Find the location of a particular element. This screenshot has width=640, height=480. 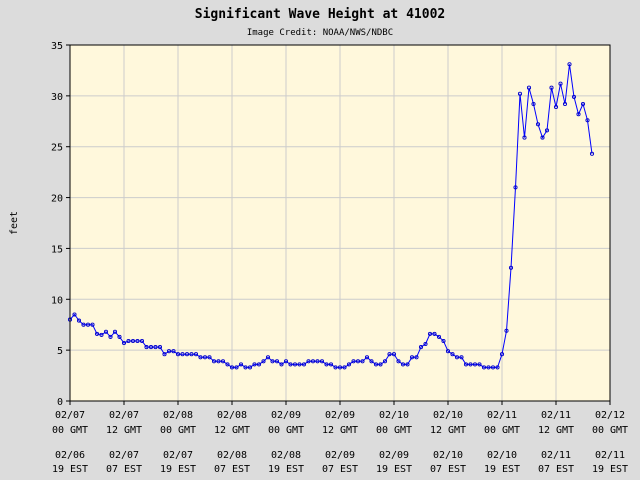

y-tick-label: 25 is located at coordinates (57, 148).